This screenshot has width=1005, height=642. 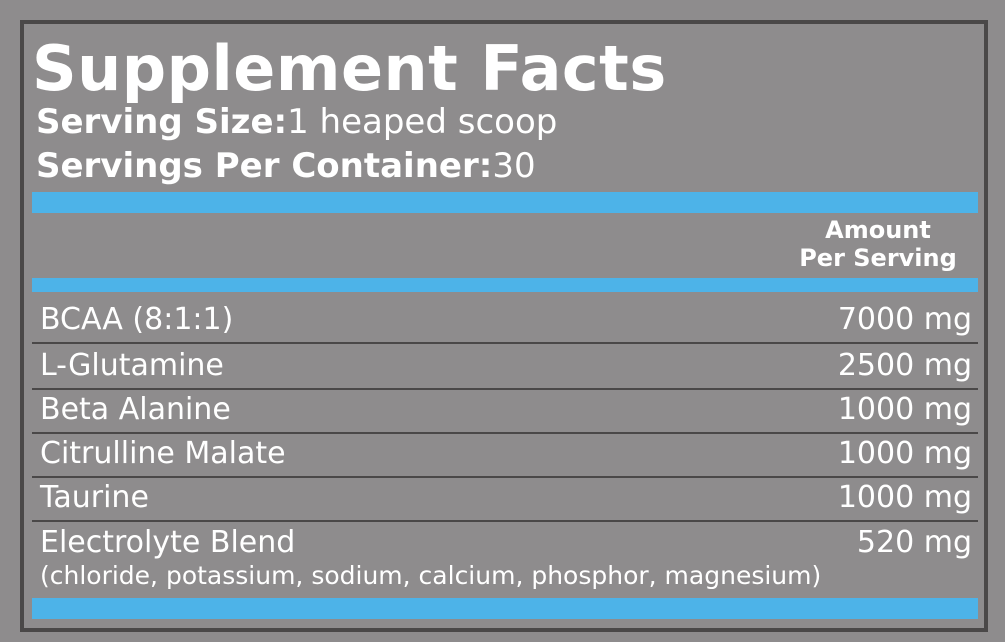 I want to click on servings-per-container: Servings Per Container:30, so click(x=286, y=166).